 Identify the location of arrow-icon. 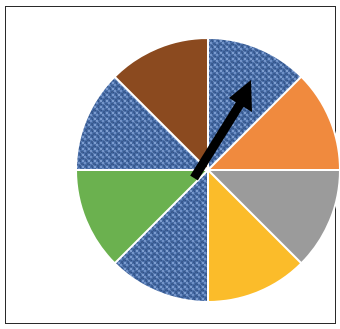
(221, 130).